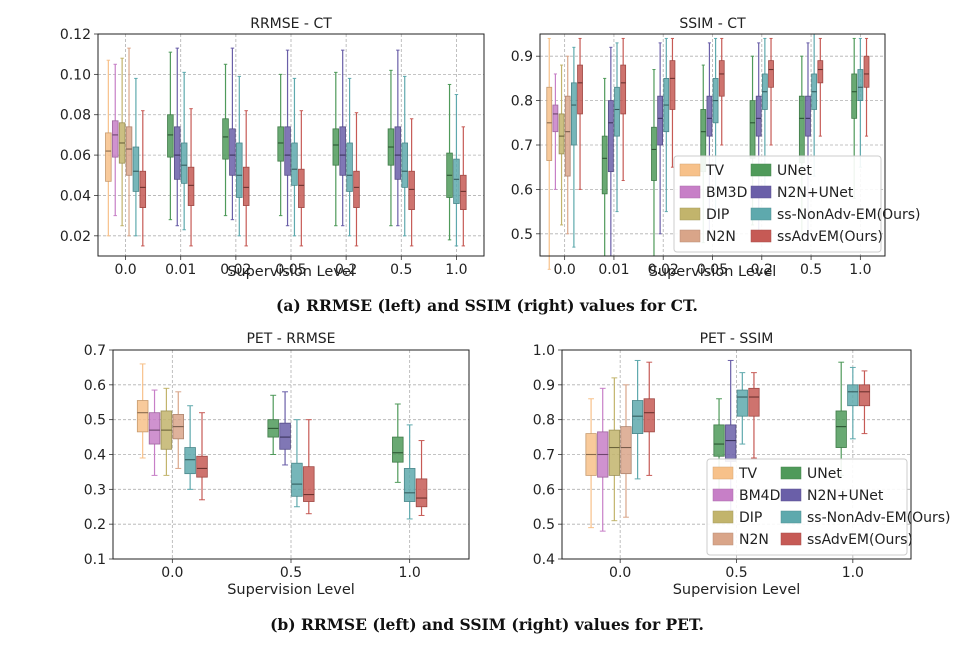  Describe the element at coordinates (849, 215) in the screenshot. I see `legend-label: ss-NonAdv-EM(Ours)` at that location.